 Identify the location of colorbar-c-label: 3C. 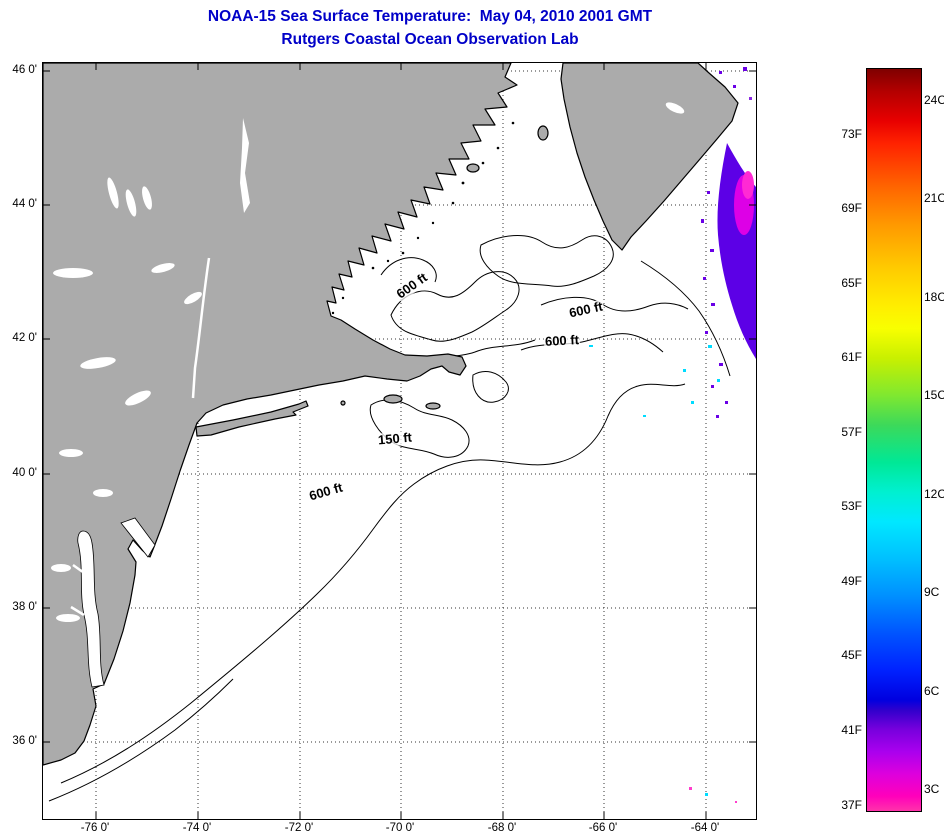
(932, 789).